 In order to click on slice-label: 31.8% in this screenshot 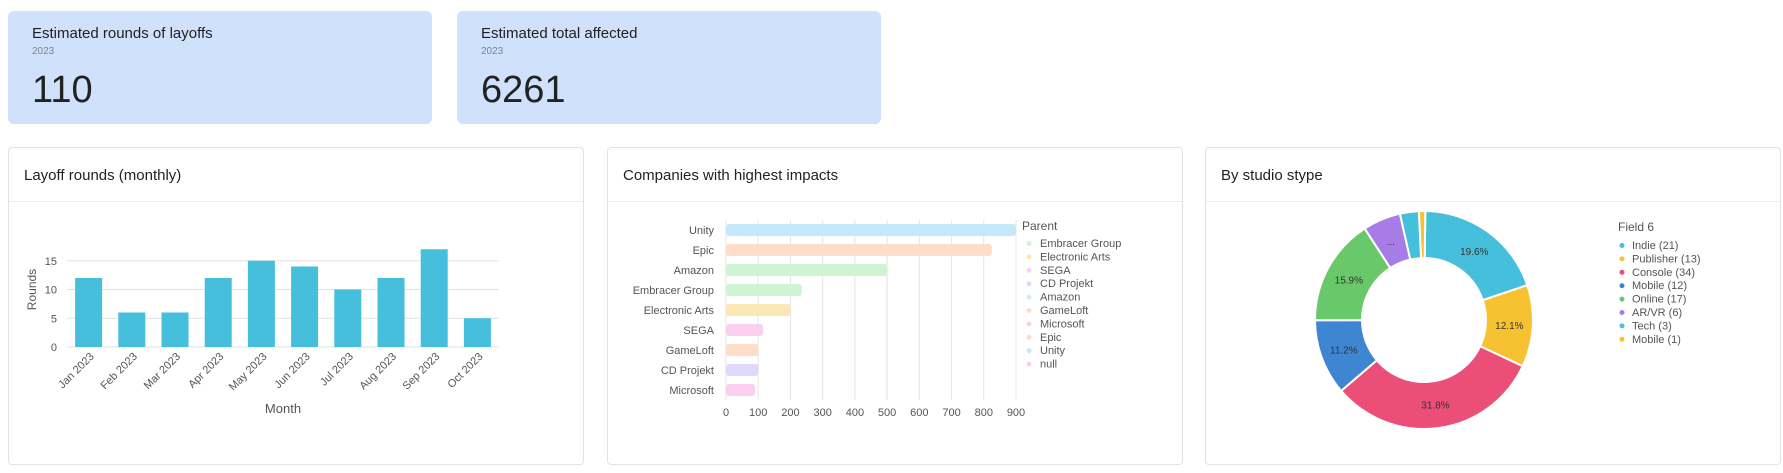, I will do `click(1435, 406)`.